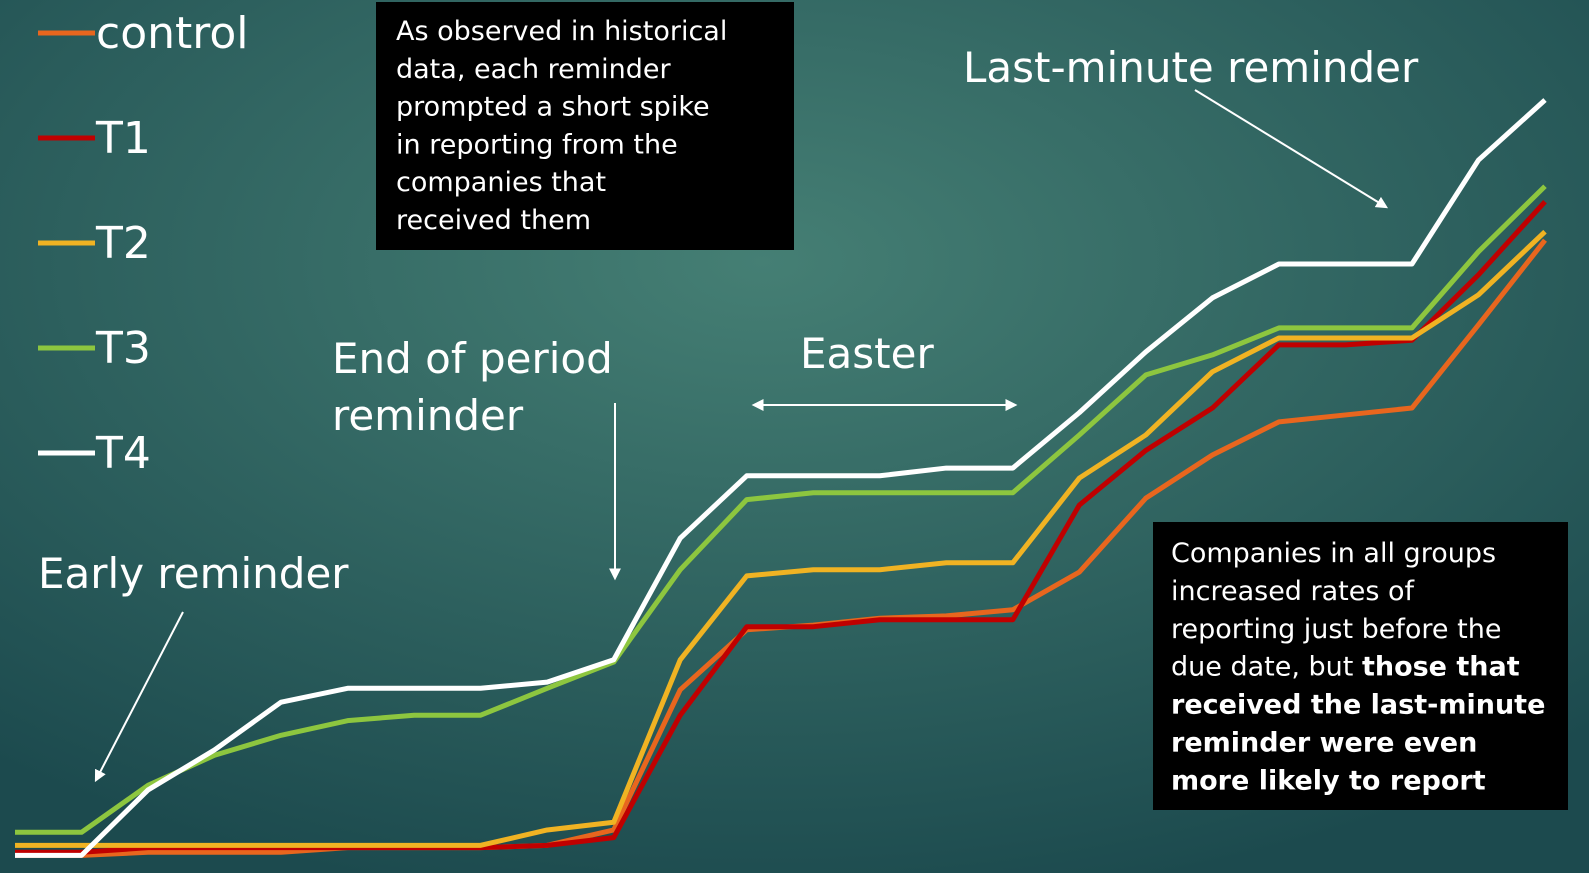  What do you see at coordinates (553, 107) in the screenshot?
I see `note-line: prompted a short spike` at bounding box center [553, 107].